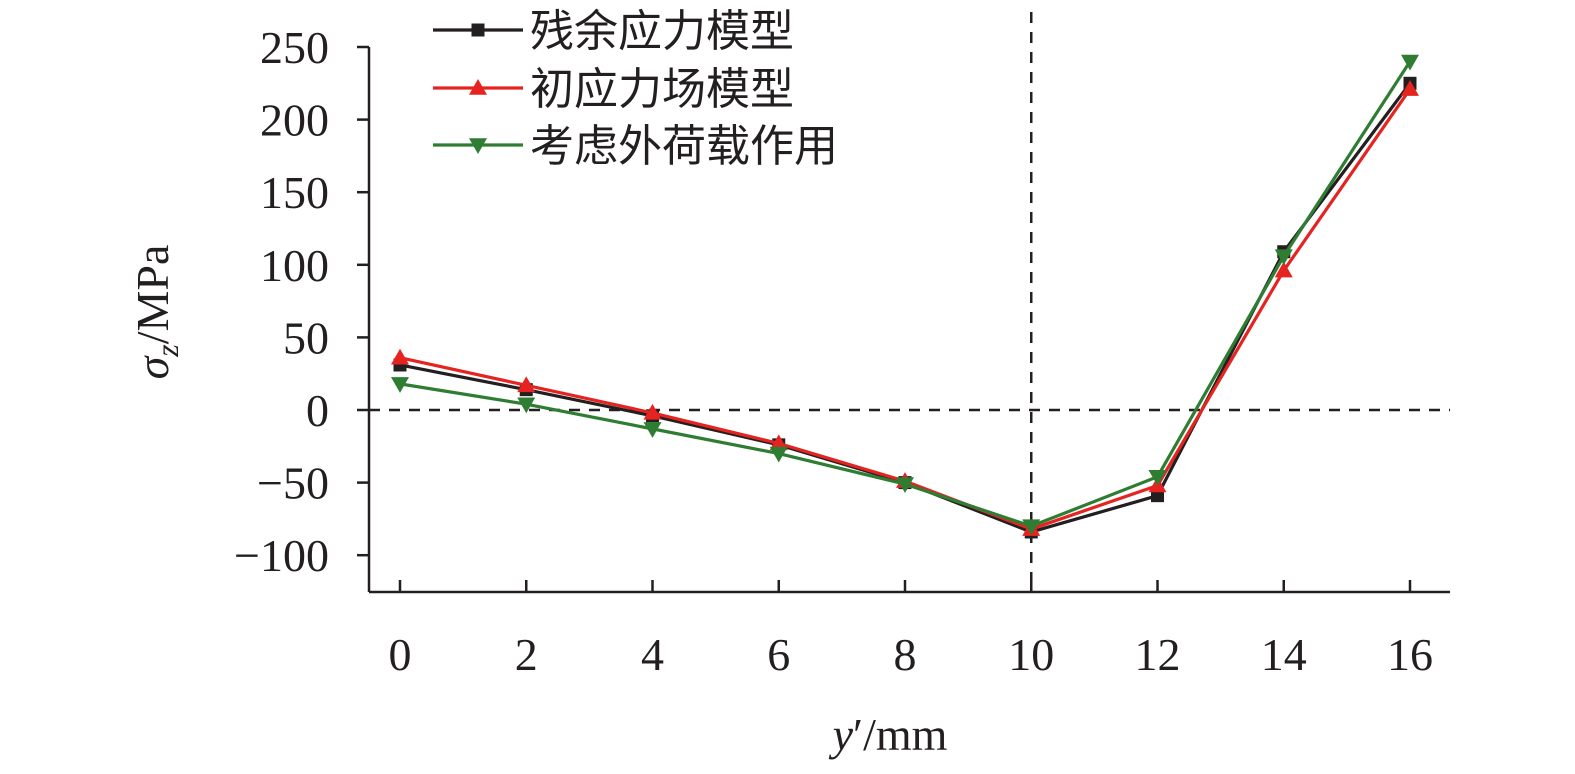 The width and height of the screenshot is (1575, 774). I want to click on x-tick-label: 8, so click(905, 654).